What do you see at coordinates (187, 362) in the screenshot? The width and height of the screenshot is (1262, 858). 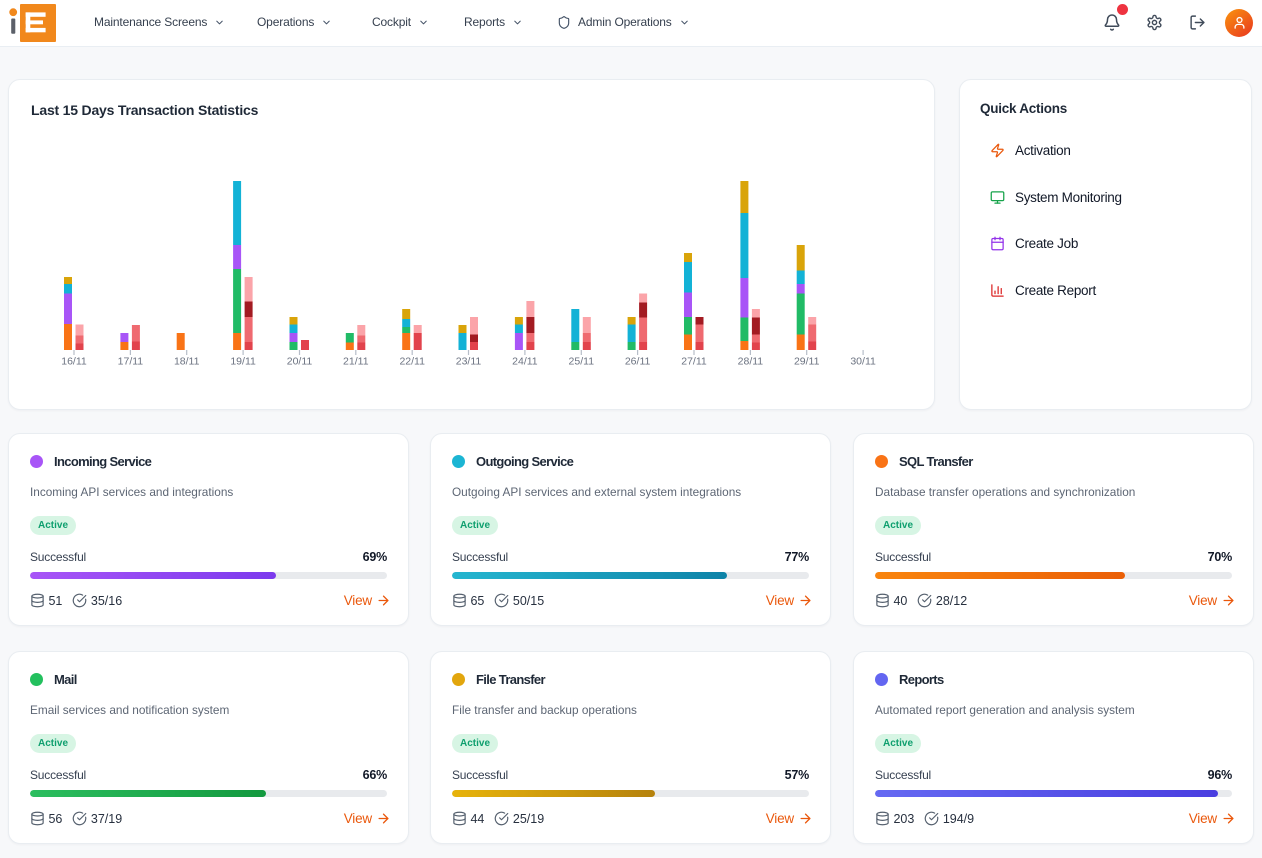 I see `svg-text: 18/11` at bounding box center [187, 362].